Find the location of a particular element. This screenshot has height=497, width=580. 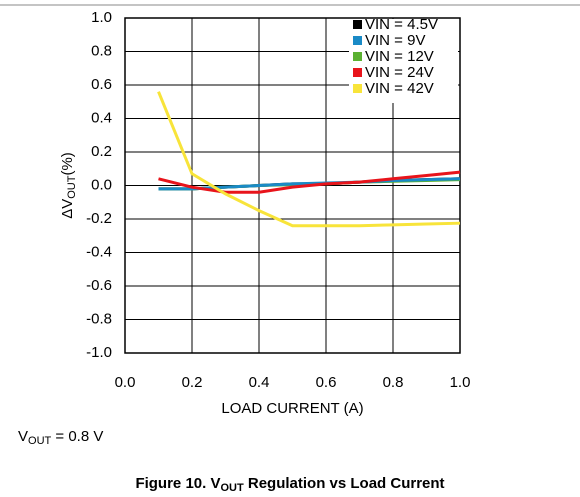

x-tick-label: 0.8 is located at coordinates (393, 382).